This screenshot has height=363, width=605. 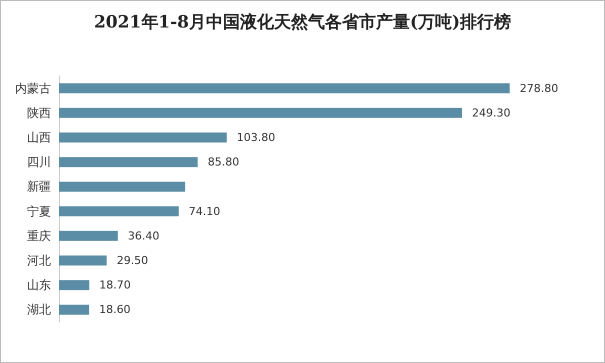 I want to click on data-label: 278.80, so click(x=539, y=88).